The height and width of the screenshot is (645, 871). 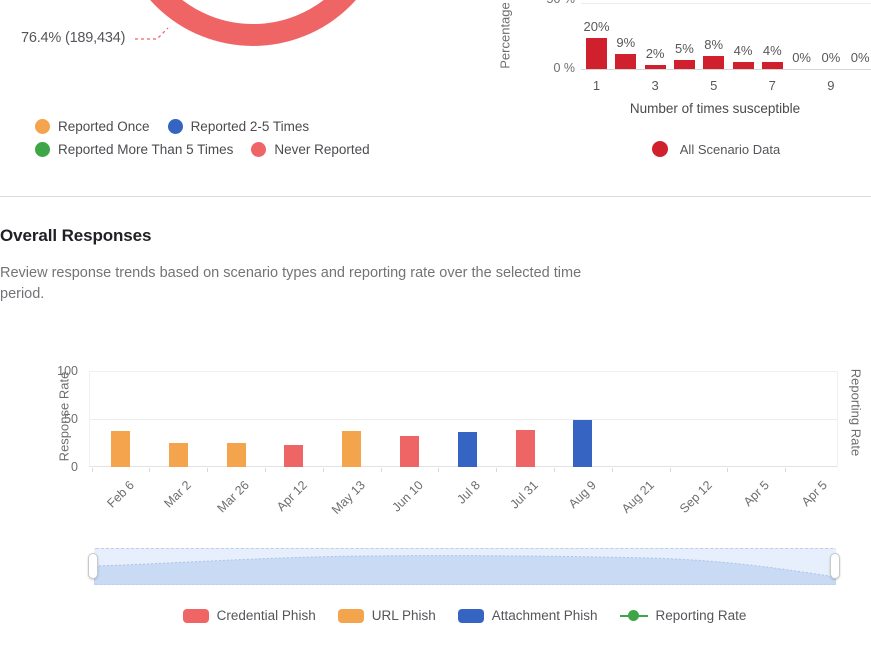 I want to click on susceptibility-y-axis-title: Percentage, so click(x=505, y=35).